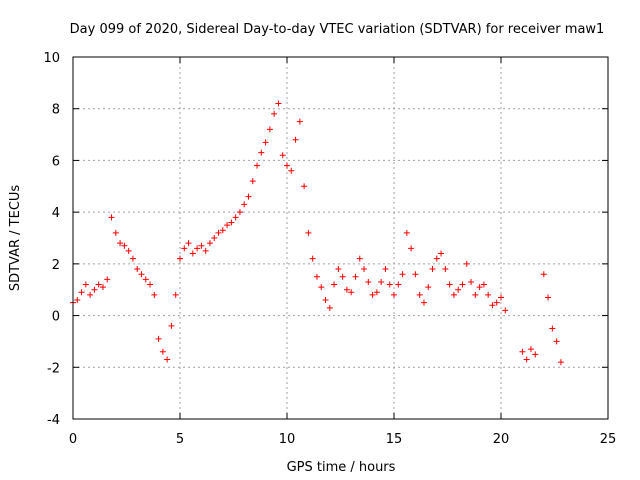 The image size is (640, 480). Describe the element at coordinates (56, 265) in the screenshot. I see `y-tick-label: 2` at that location.